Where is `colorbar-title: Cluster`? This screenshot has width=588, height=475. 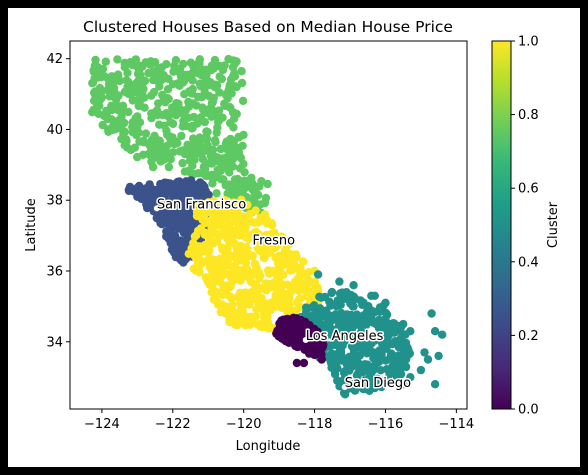
colorbar-title: Cluster is located at coordinates (553, 224).